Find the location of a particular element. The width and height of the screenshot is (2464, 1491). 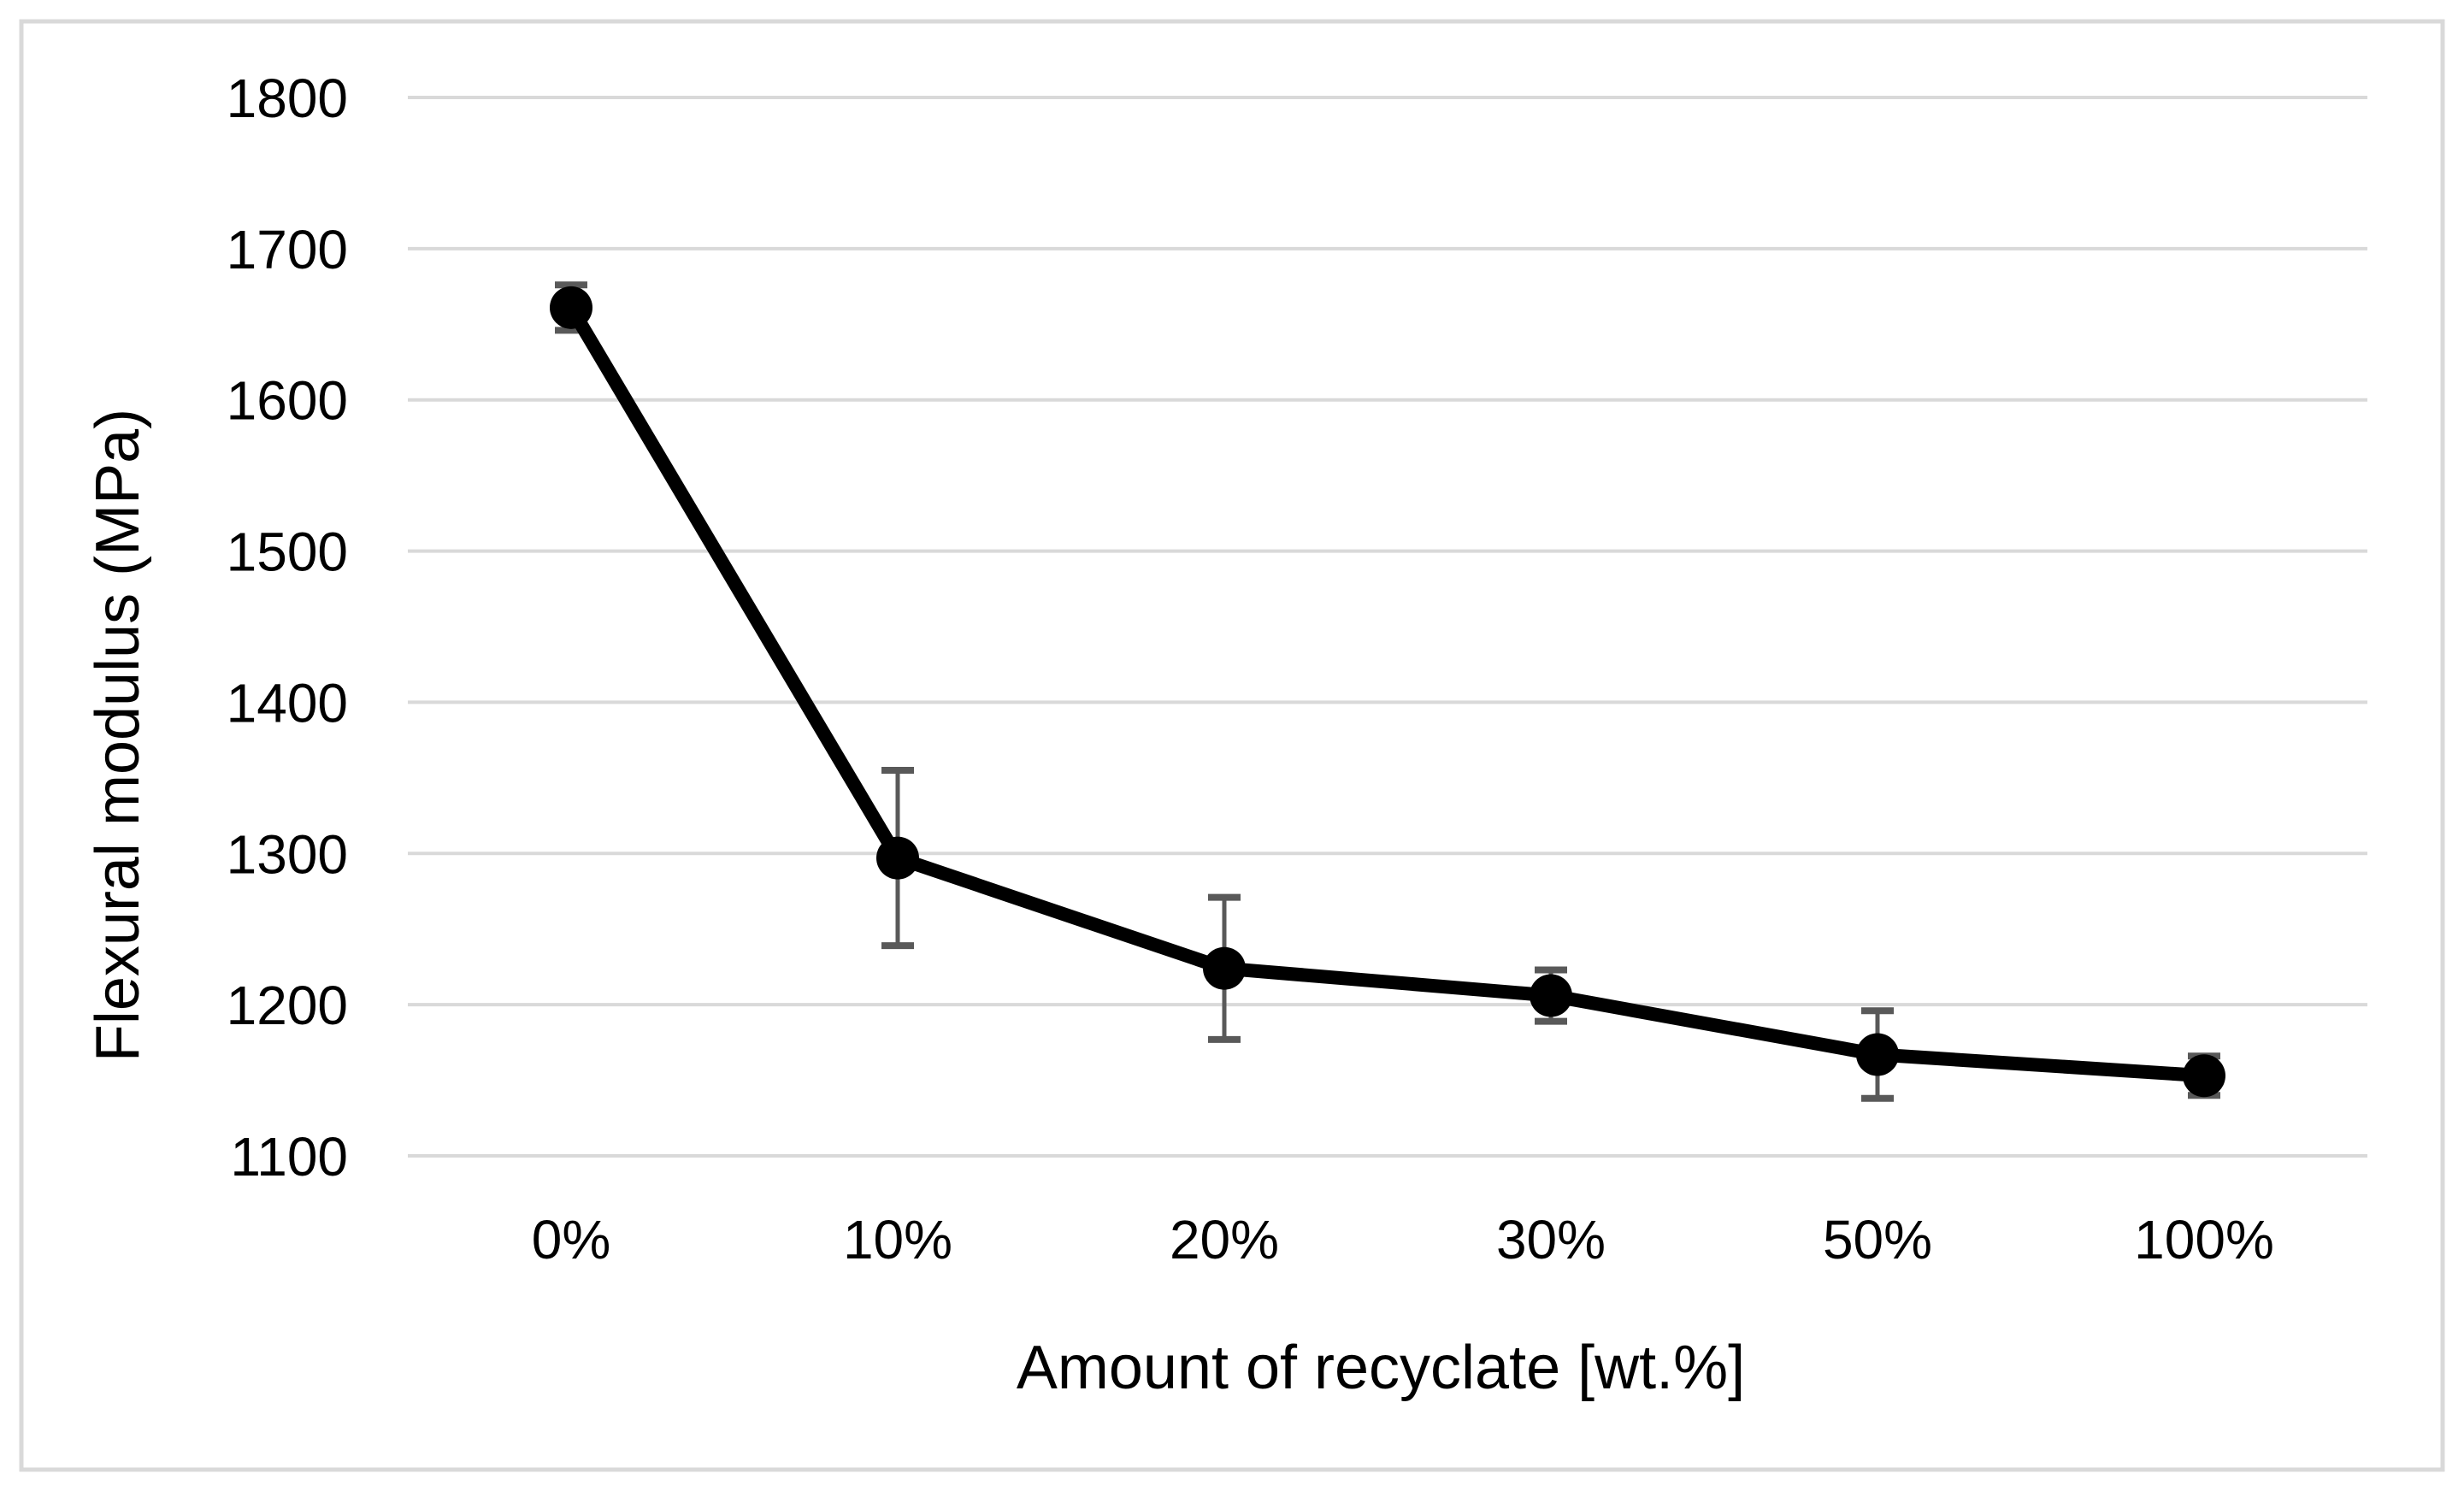

y-tick-label: 1200 is located at coordinates (287, 1005).